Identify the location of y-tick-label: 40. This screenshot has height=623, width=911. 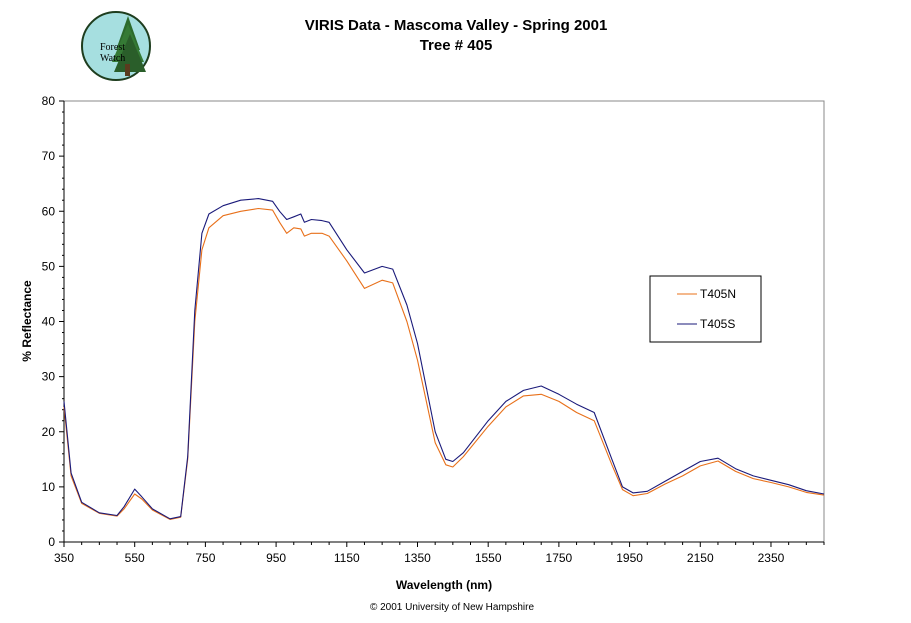
(49, 322).